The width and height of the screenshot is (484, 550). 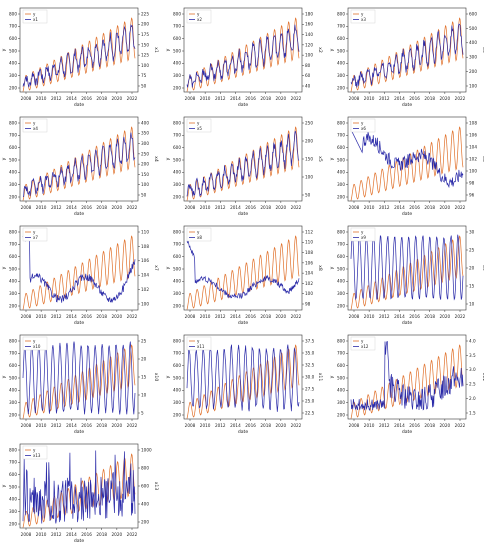 I want to click on series-line-x9, so click(x=407, y=267).